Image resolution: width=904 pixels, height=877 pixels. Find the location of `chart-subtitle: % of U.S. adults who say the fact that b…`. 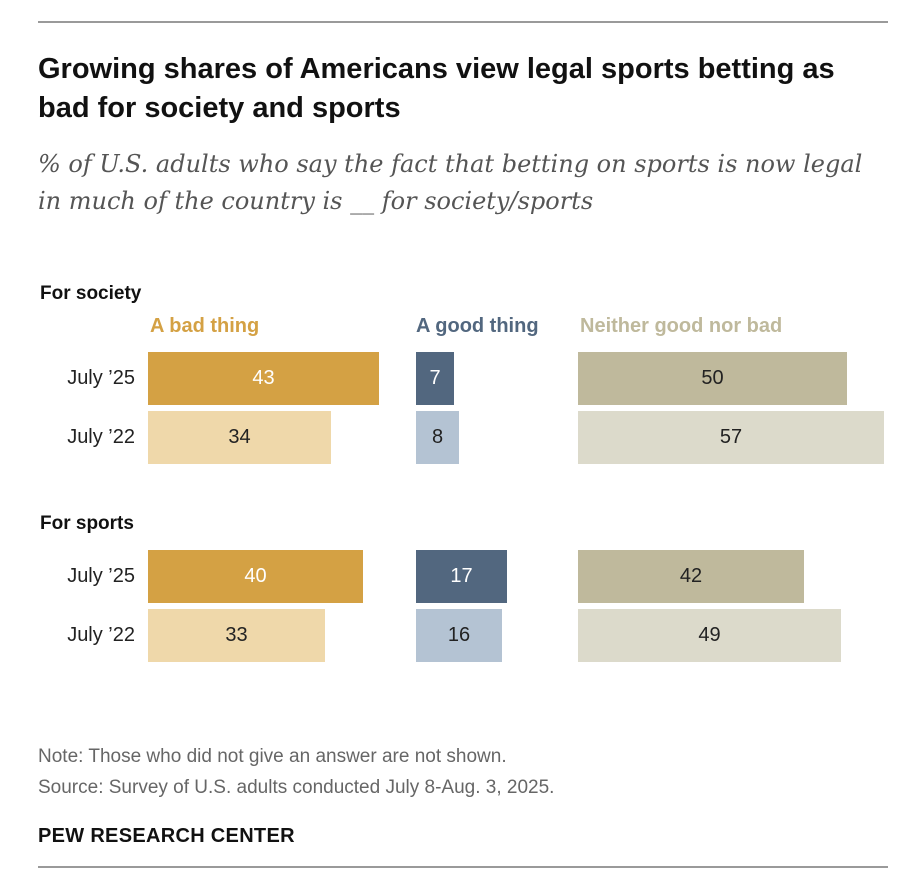

chart-subtitle: % of U.S. adults who say the fact that b… is located at coordinates (450, 182).